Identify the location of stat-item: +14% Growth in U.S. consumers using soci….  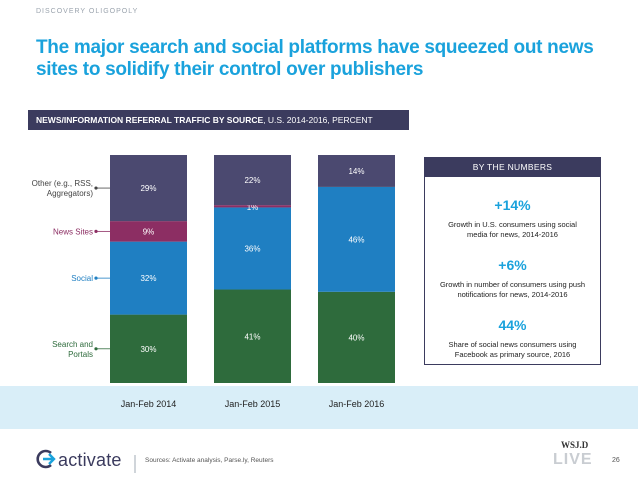
(512, 218).